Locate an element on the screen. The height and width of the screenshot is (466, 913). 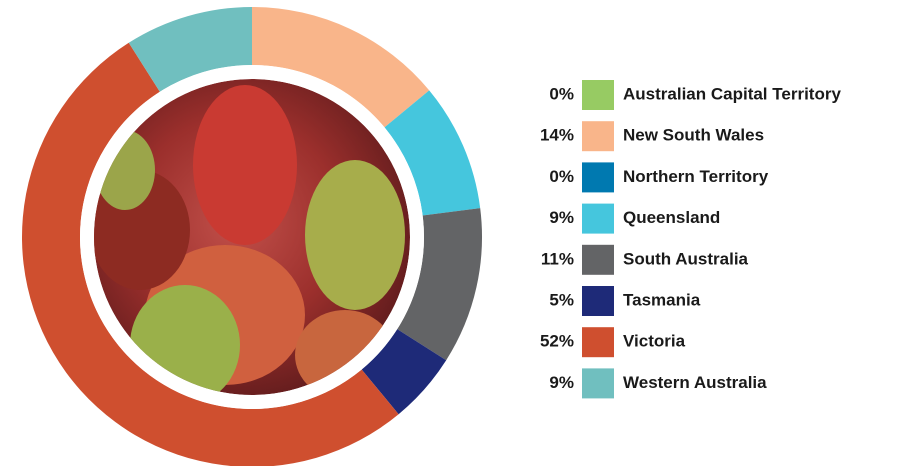
legend-label: South Australia is located at coordinates (686, 258).